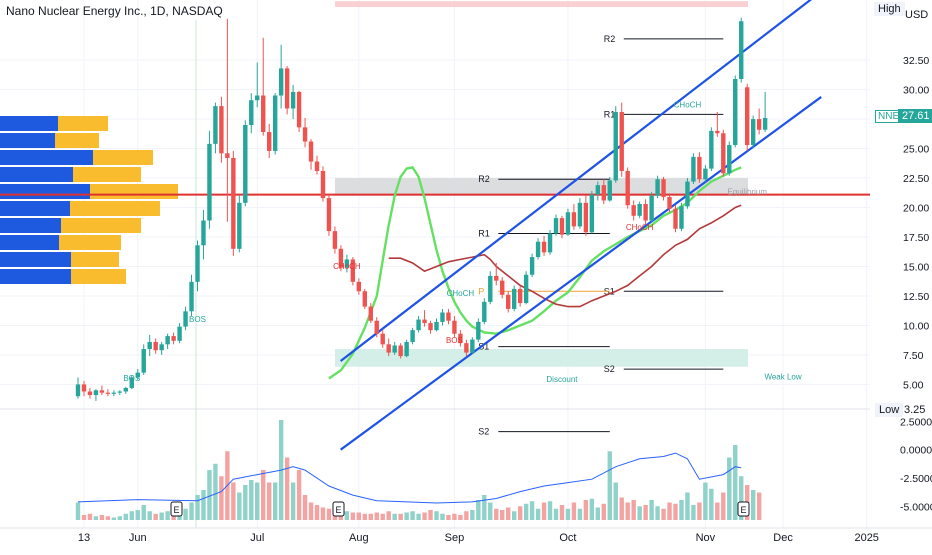  I want to click on equilibrium-zone, so click(541, 187).